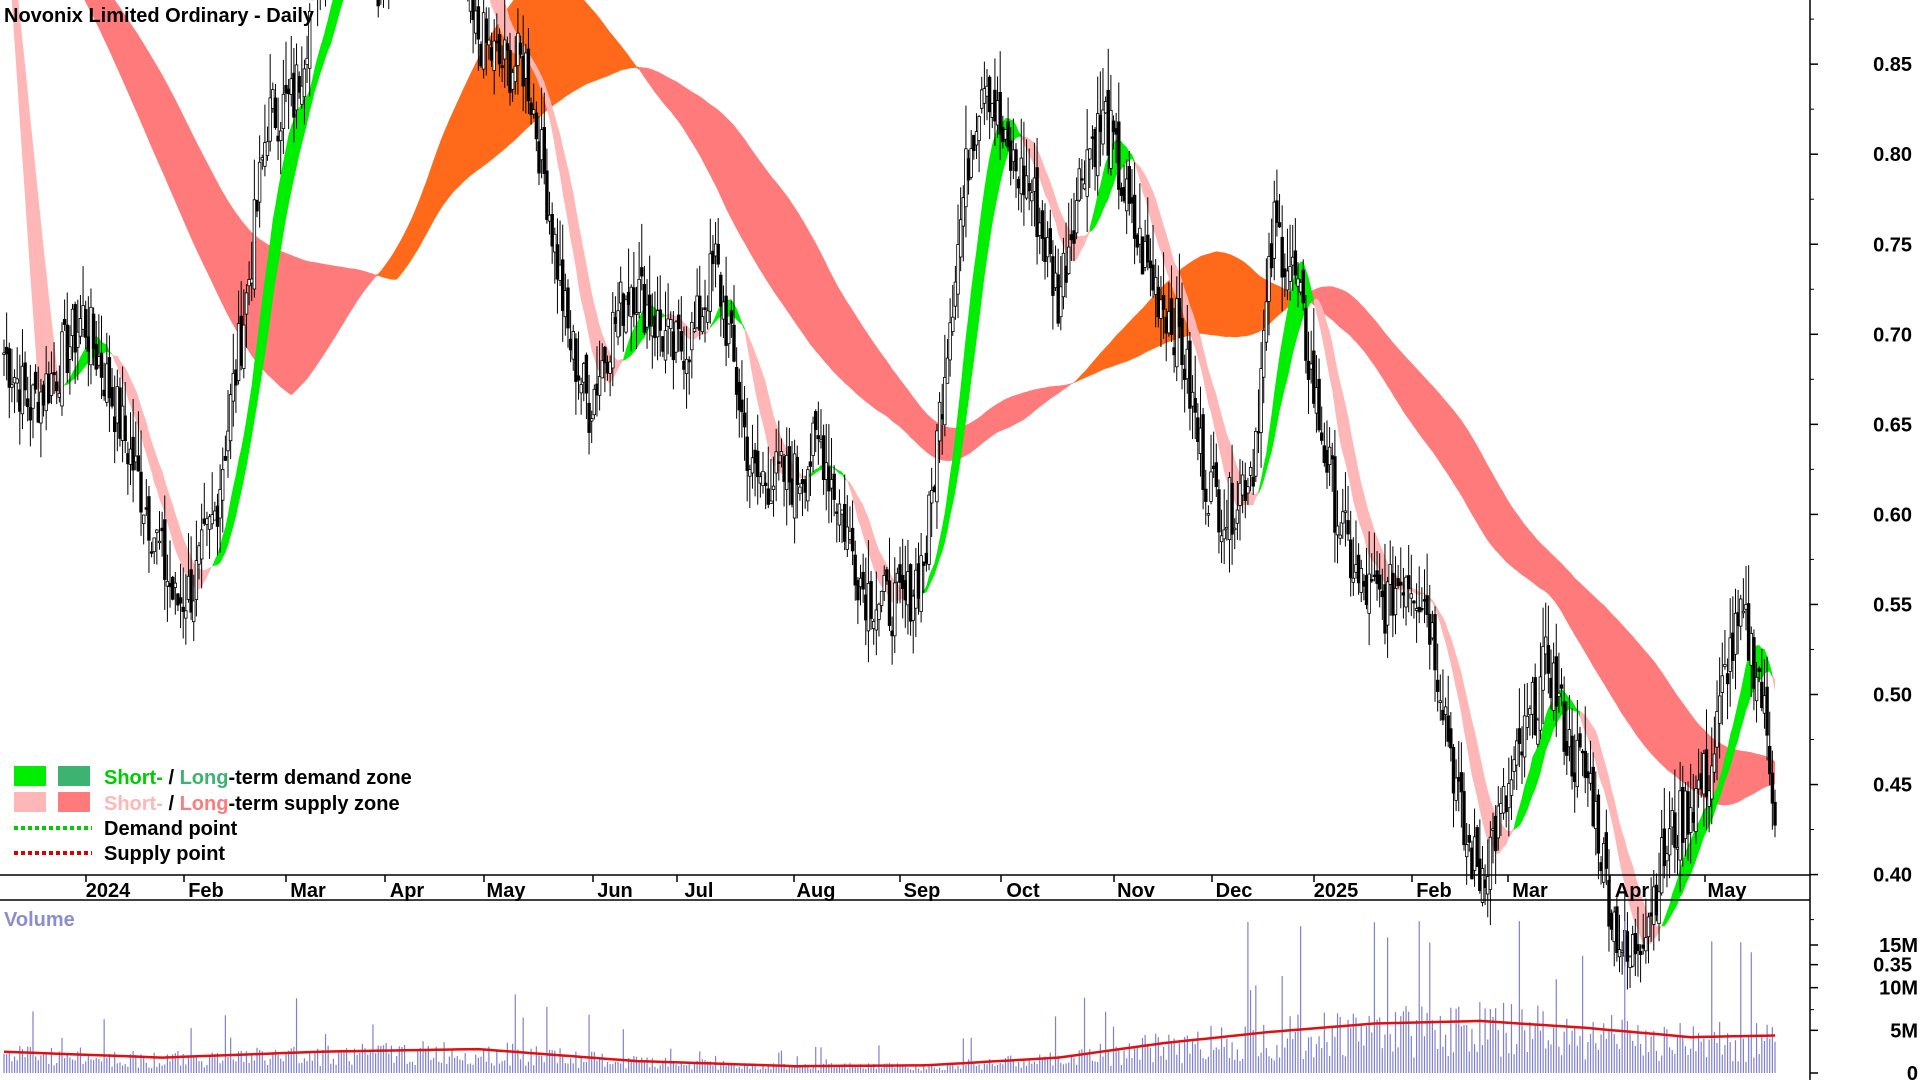 The image size is (1920, 1080). Describe the element at coordinates (1136, 891) in the screenshot. I see `x-tick-label: Nov` at that location.